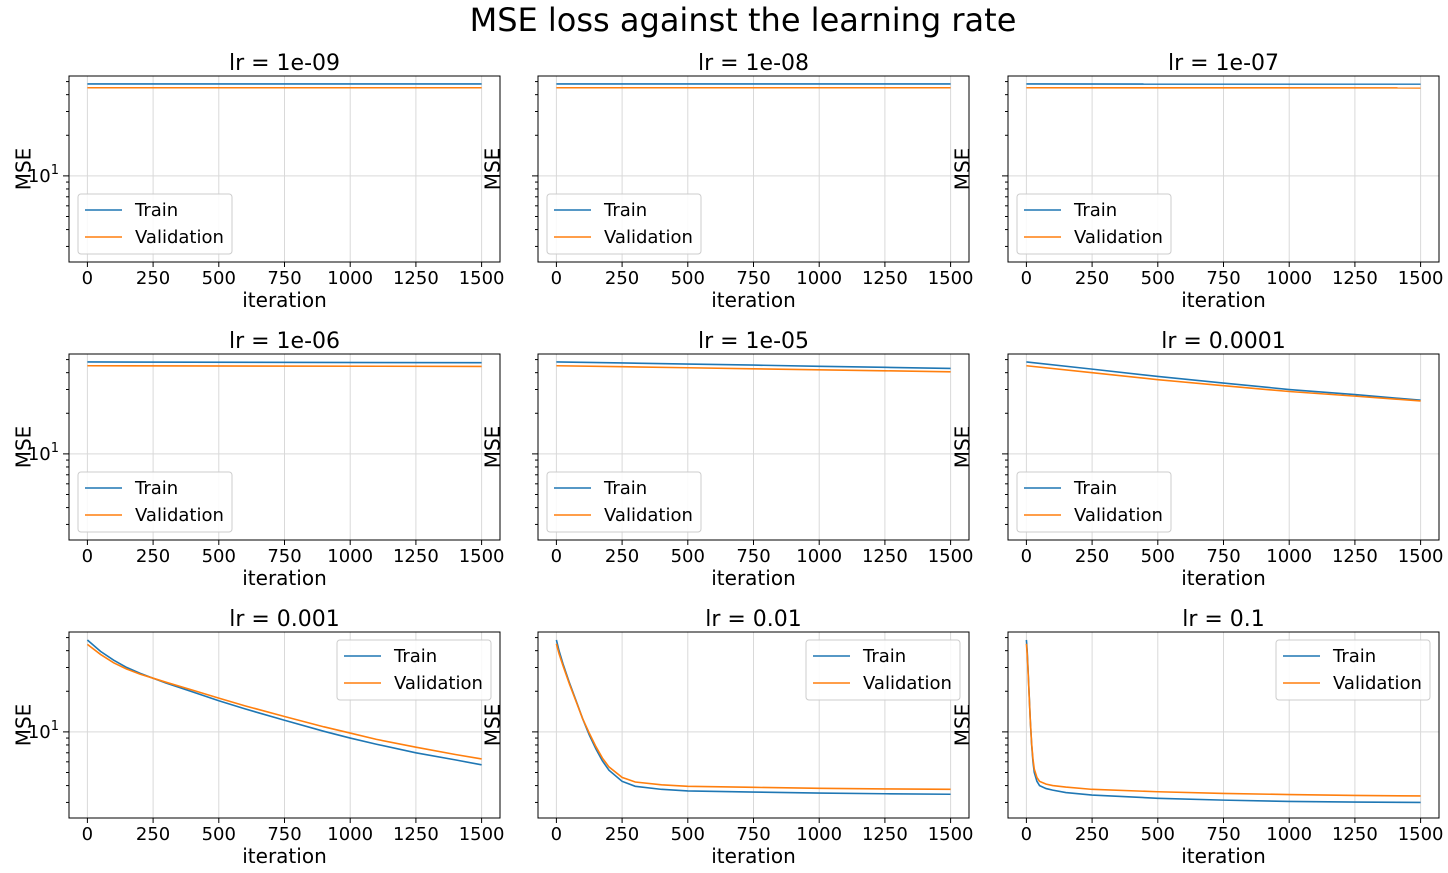  What do you see at coordinates (753, 619) in the screenshot?
I see `subplot-title: lr = 0.01` at bounding box center [753, 619].